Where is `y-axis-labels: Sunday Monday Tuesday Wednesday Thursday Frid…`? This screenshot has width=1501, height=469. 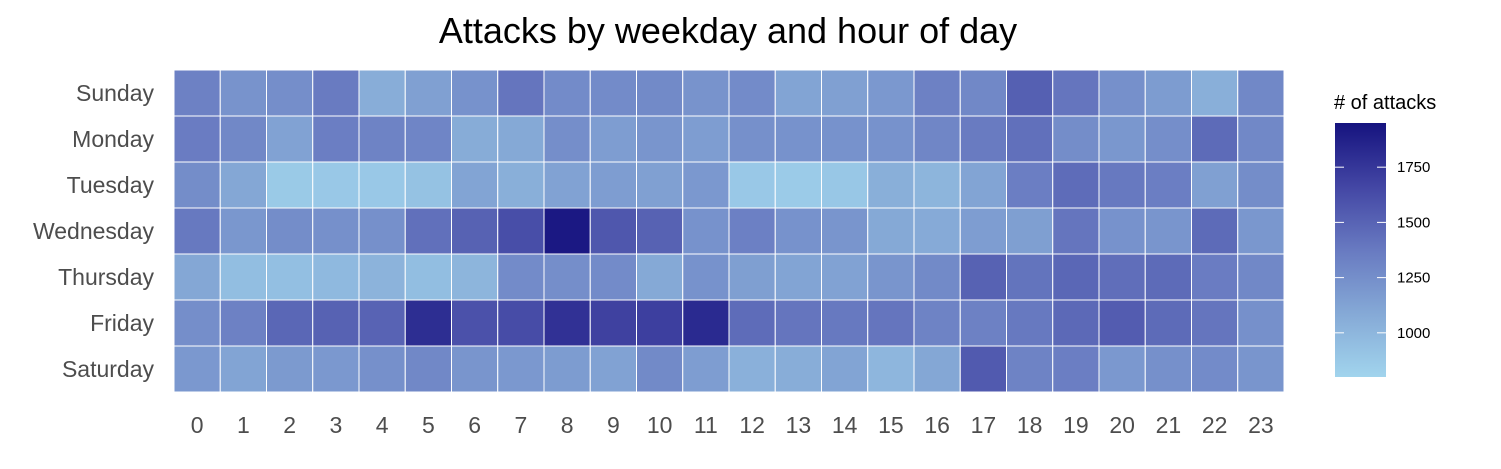
y-axis-labels: Sunday Monday Tuesday Wednesday Thursday Frid… is located at coordinates (94, 231).